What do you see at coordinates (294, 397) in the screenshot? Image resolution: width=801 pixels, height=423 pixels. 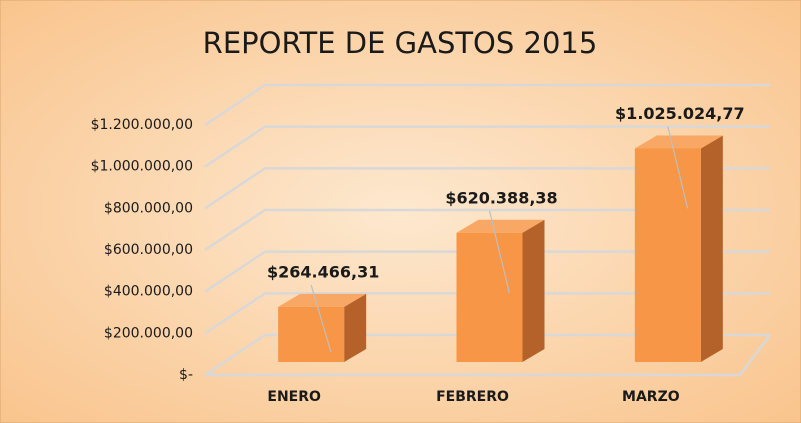 I see `x-tick-label: ENERO` at bounding box center [294, 397].